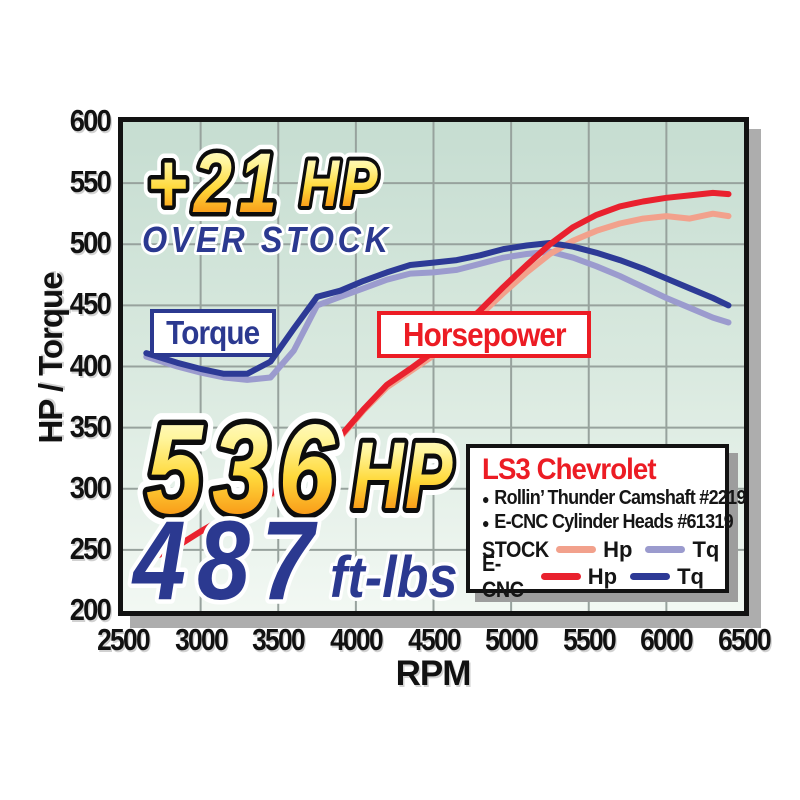 The width and height of the screenshot is (800, 800). I want to click on x-tick-label: 3500, so click(279, 639).